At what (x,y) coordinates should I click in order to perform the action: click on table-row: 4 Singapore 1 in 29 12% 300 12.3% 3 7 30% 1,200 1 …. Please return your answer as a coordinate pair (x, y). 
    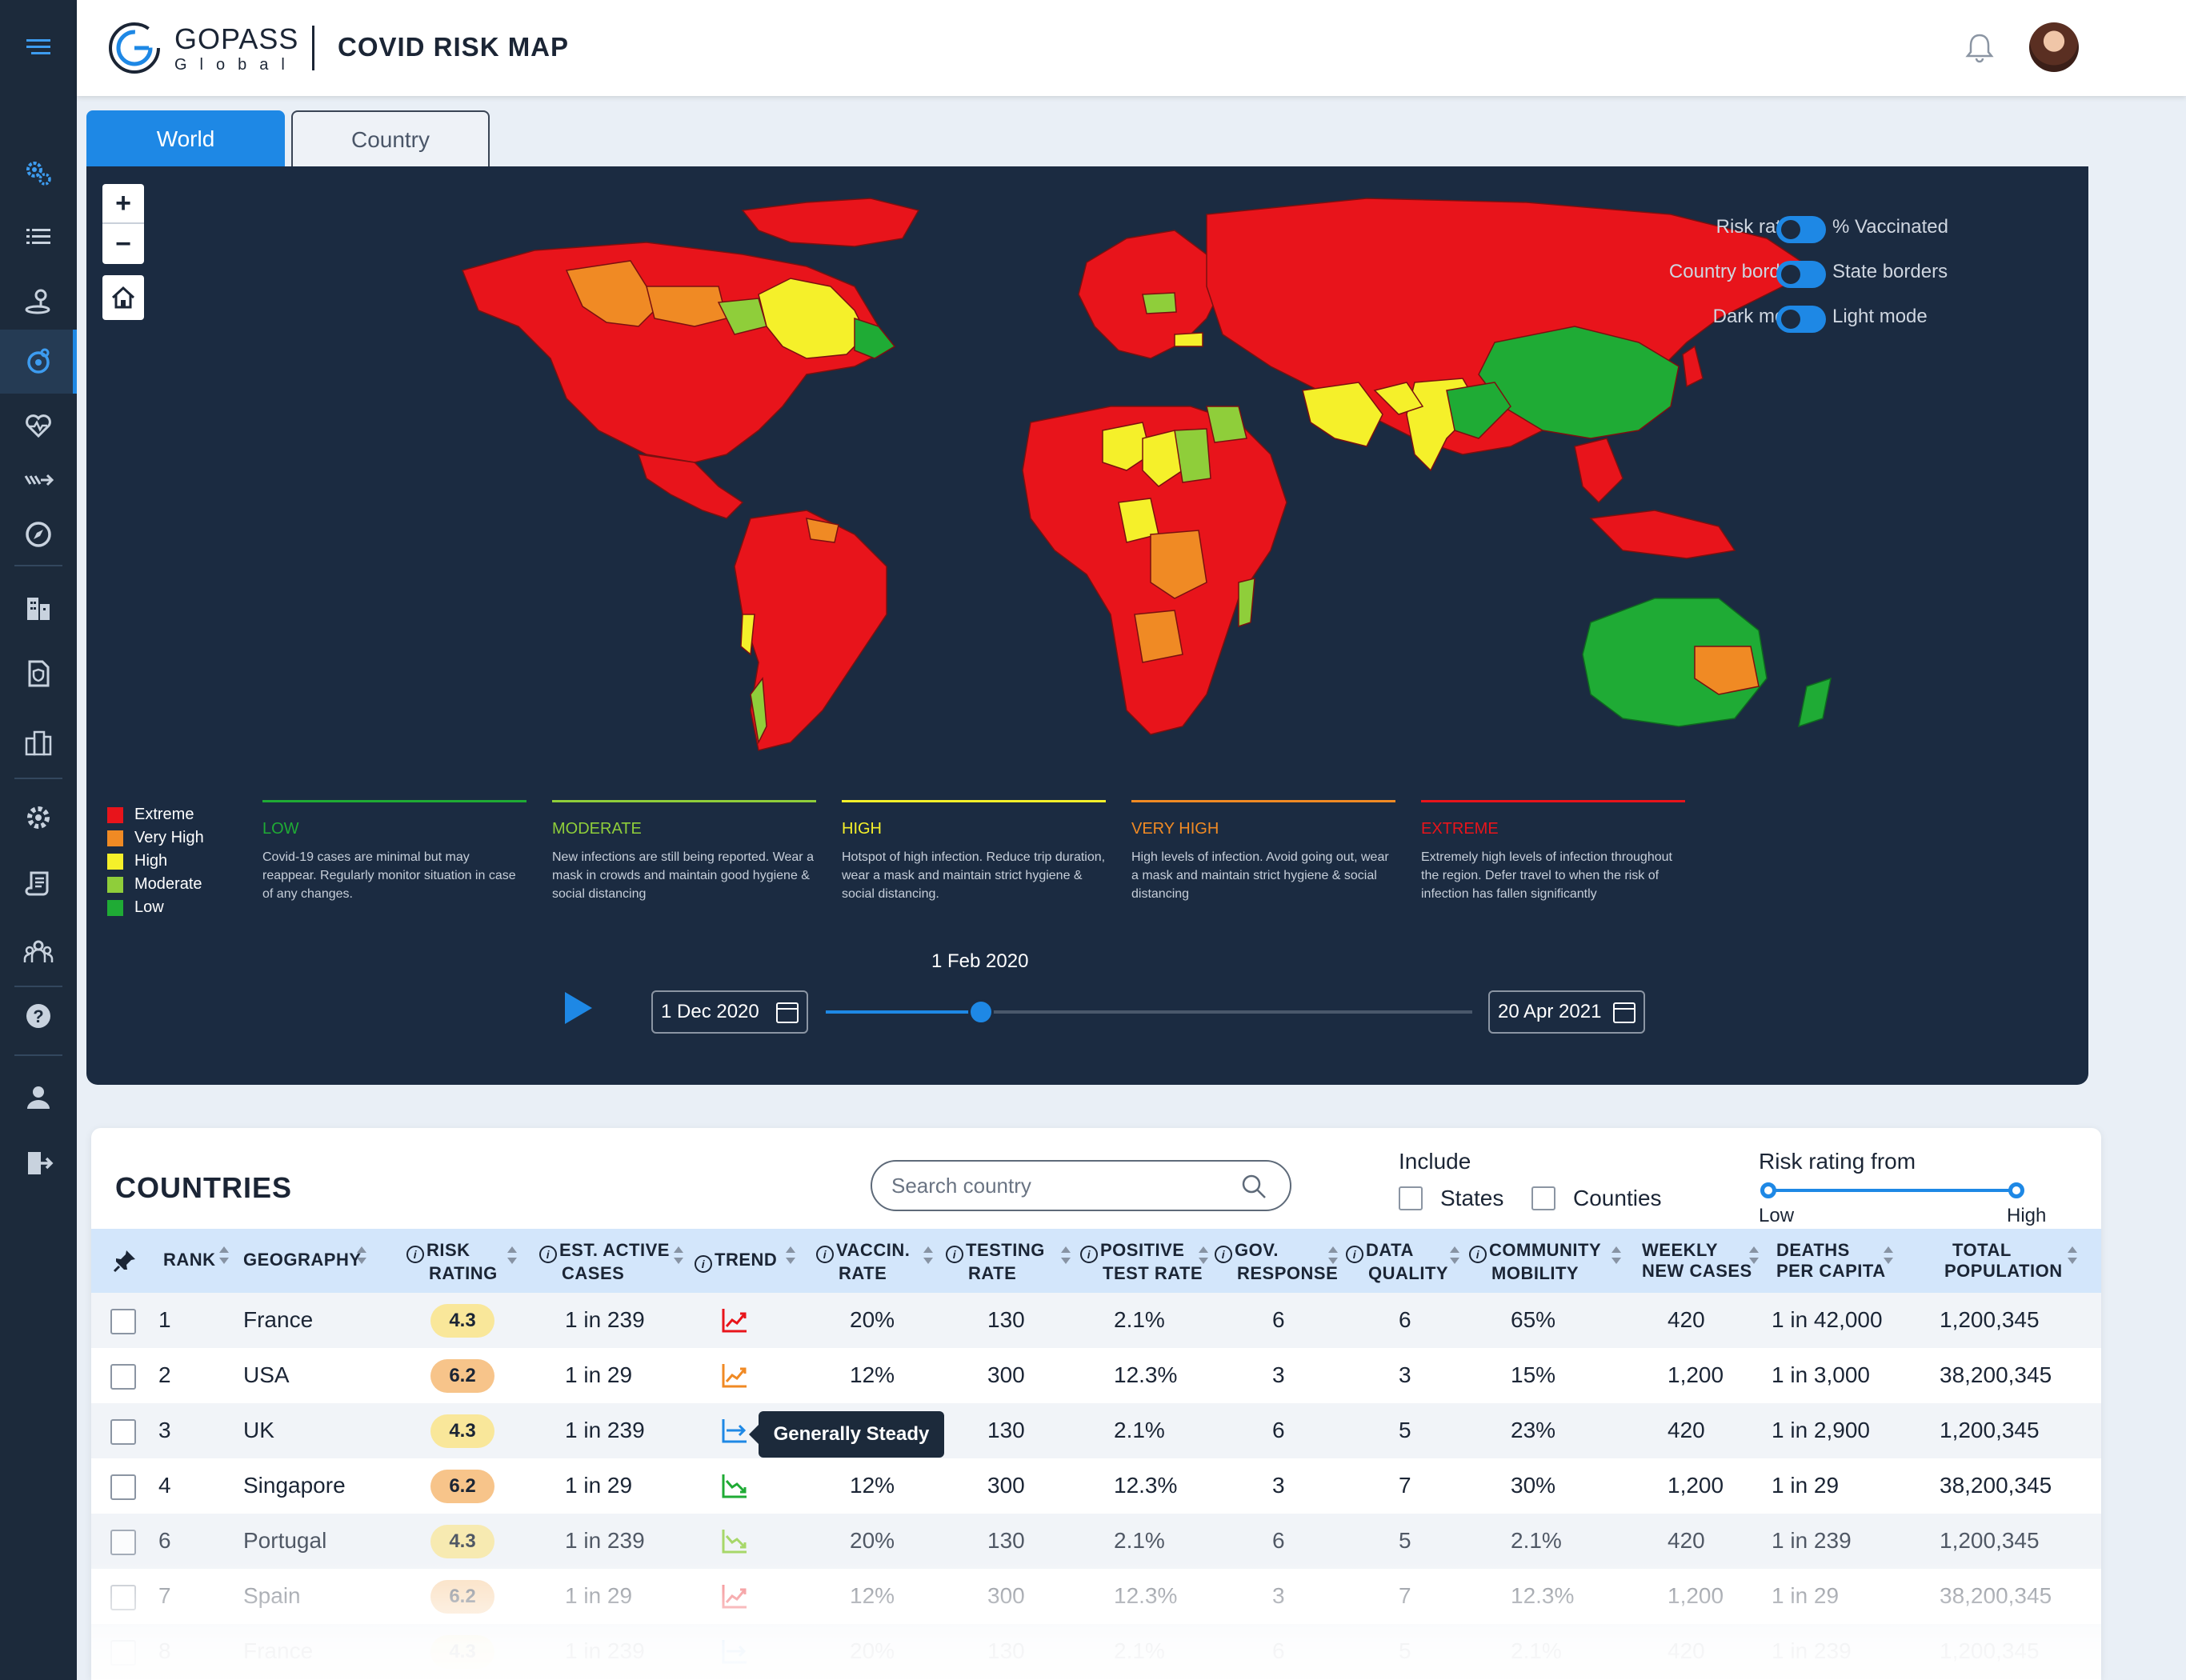
    Looking at the image, I should click on (1096, 1486).